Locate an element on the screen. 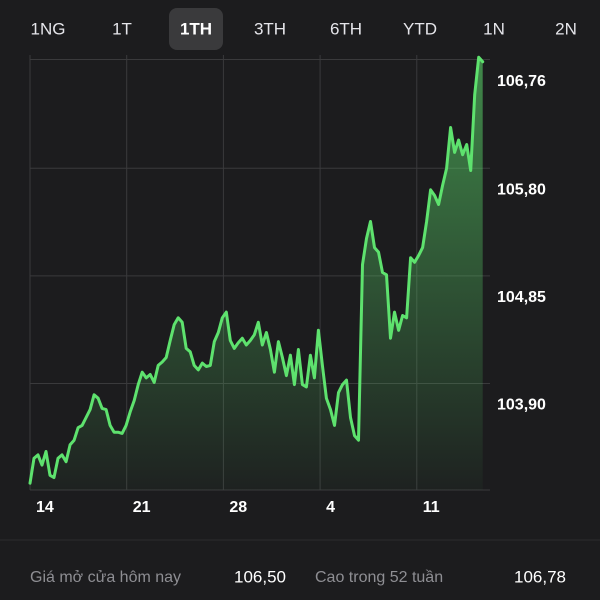  range-tab: 1TH is located at coordinates (196, 28).